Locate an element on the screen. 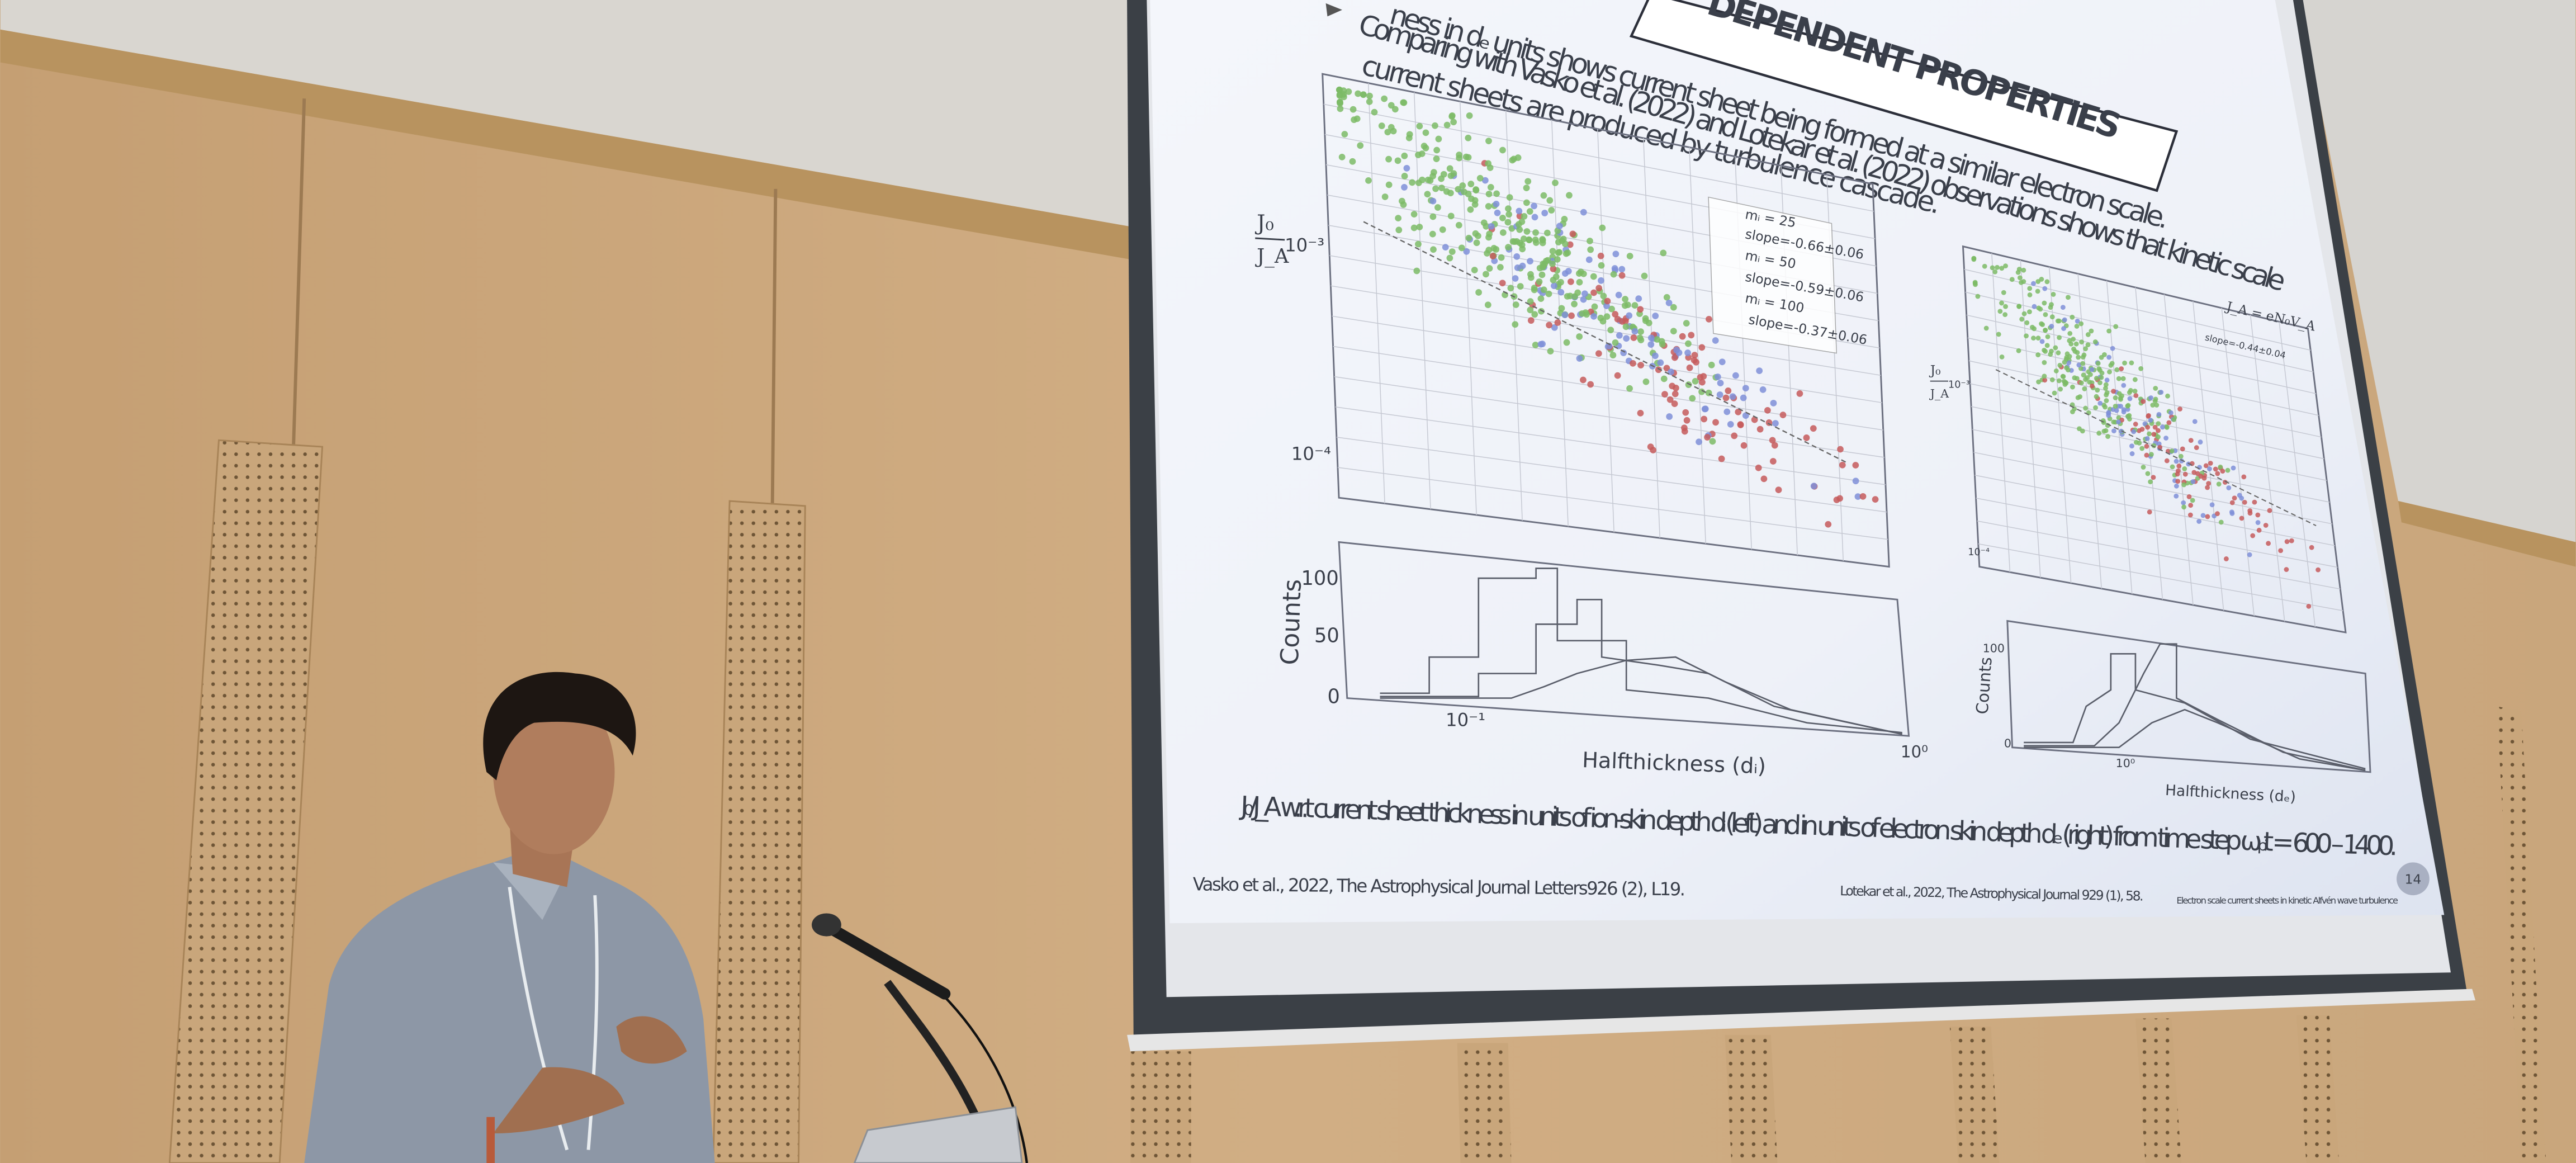 Image resolution: width=2576 pixels, height=1163 pixels. perforated-strip is located at coordinates (2158, 1090).